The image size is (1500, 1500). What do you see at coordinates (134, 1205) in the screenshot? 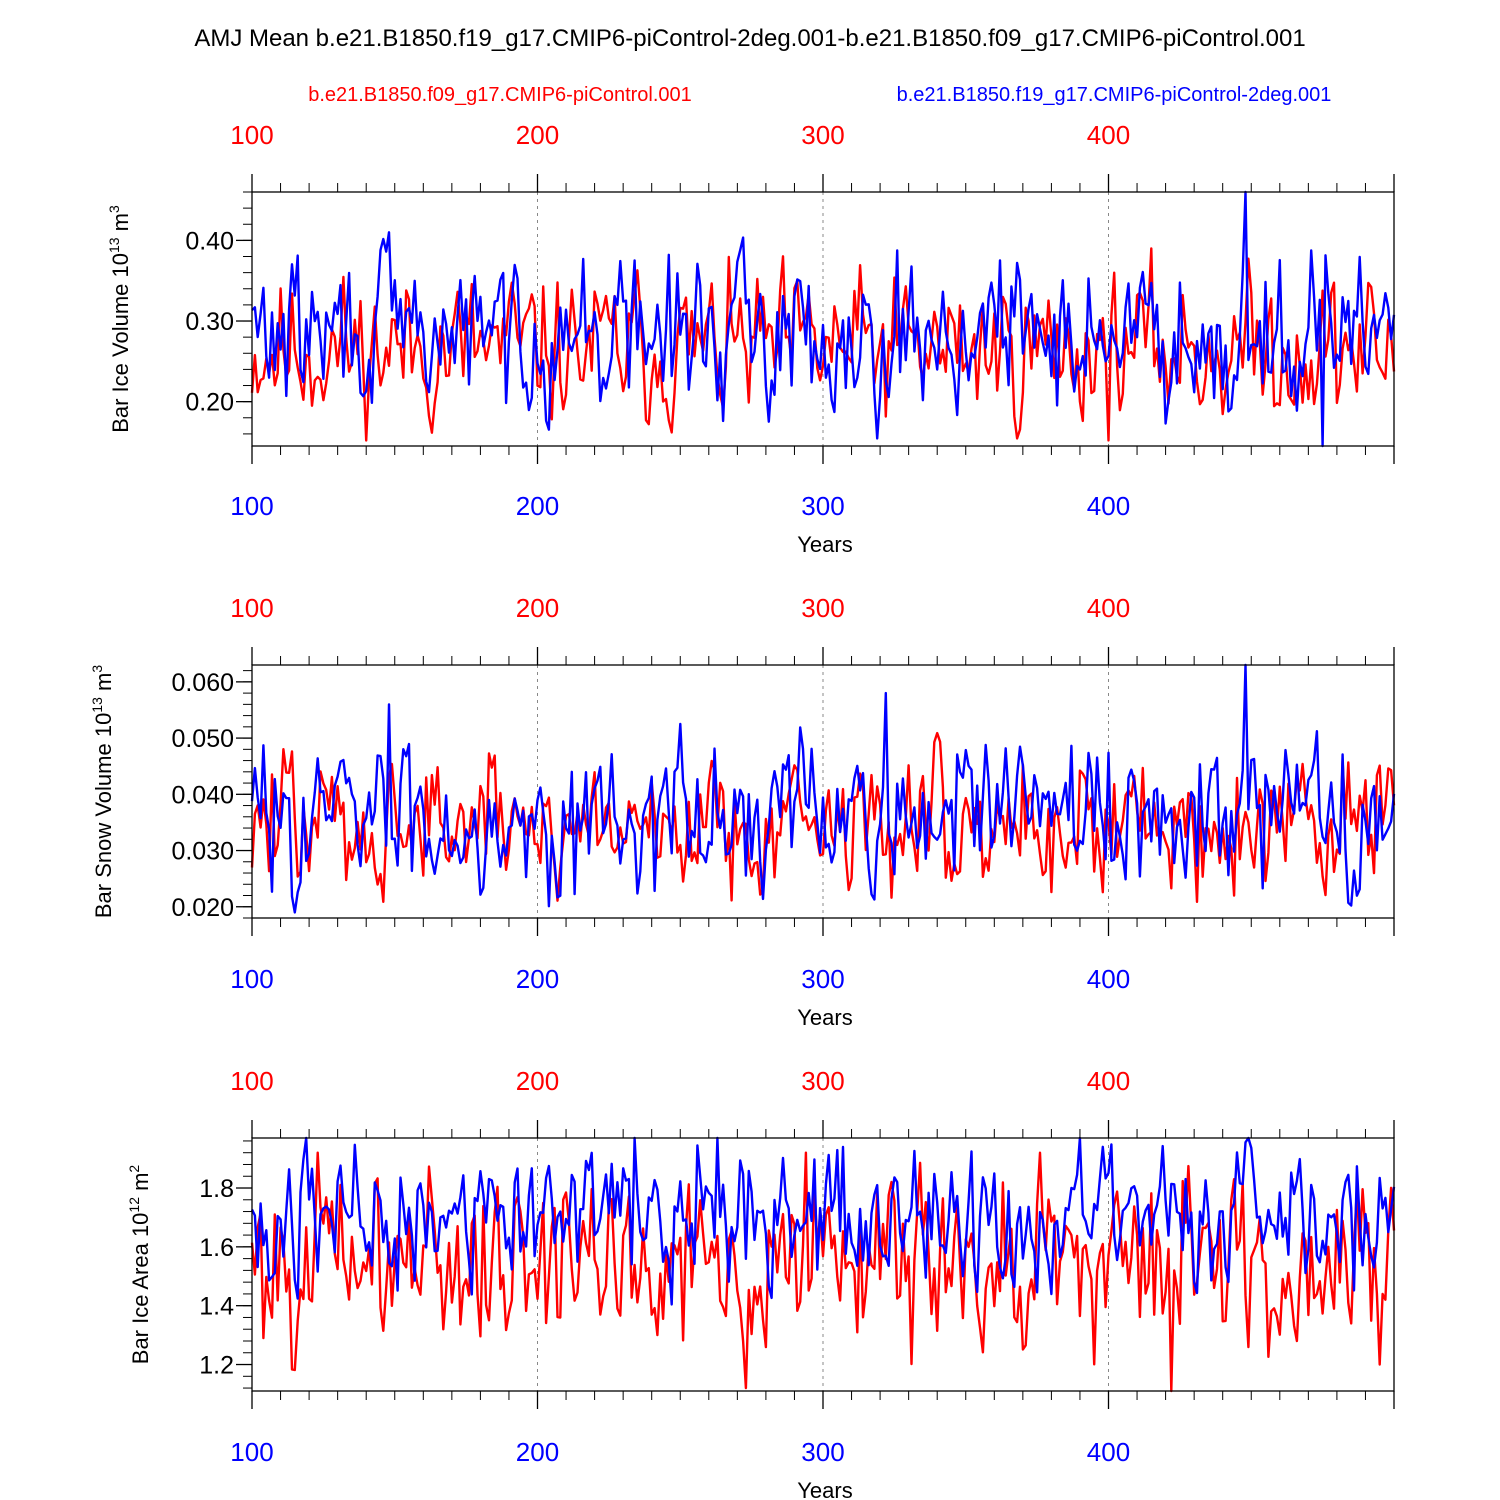
I see `y-axis-label-exponent: 12` at bounding box center [134, 1205].